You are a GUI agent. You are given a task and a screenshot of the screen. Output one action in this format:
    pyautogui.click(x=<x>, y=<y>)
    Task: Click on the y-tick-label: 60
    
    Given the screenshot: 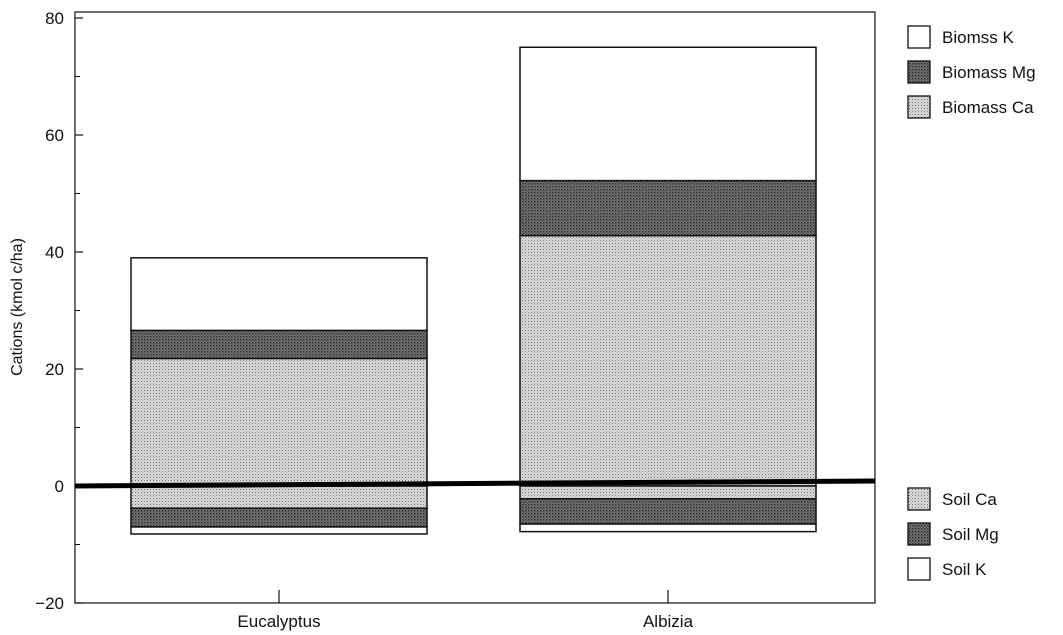 What is the action you would take?
    pyautogui.click(x=54, y=135)
    